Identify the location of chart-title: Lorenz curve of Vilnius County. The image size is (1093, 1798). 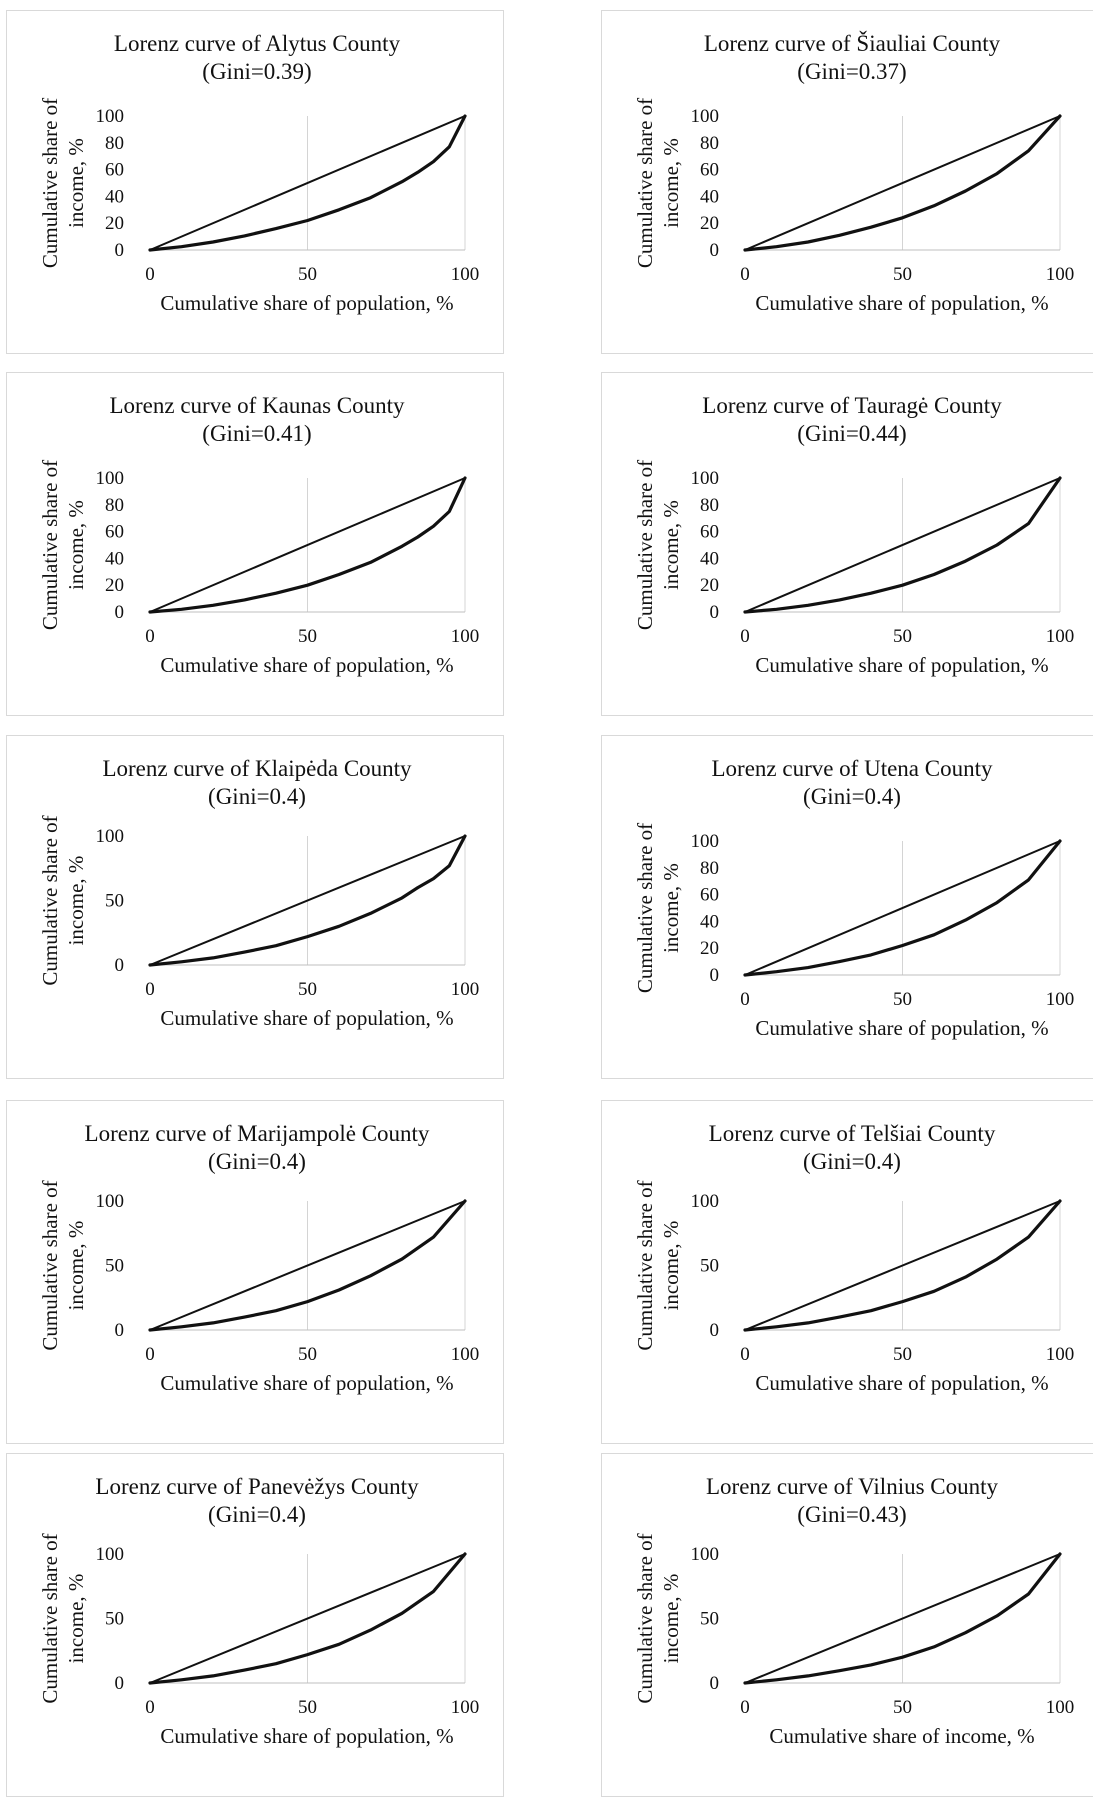
(852, 1486).